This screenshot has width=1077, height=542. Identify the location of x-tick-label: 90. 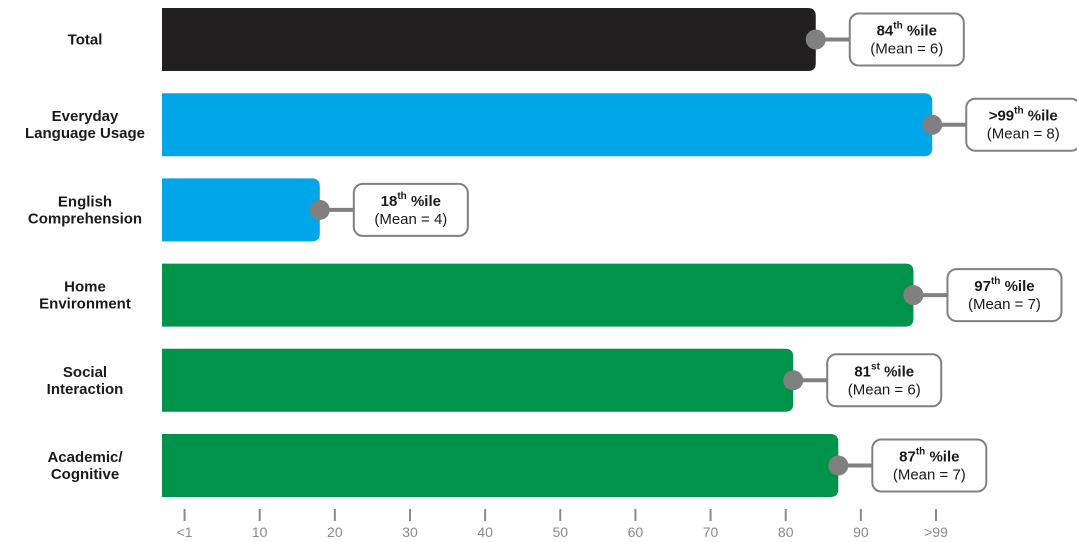
(861, 532).